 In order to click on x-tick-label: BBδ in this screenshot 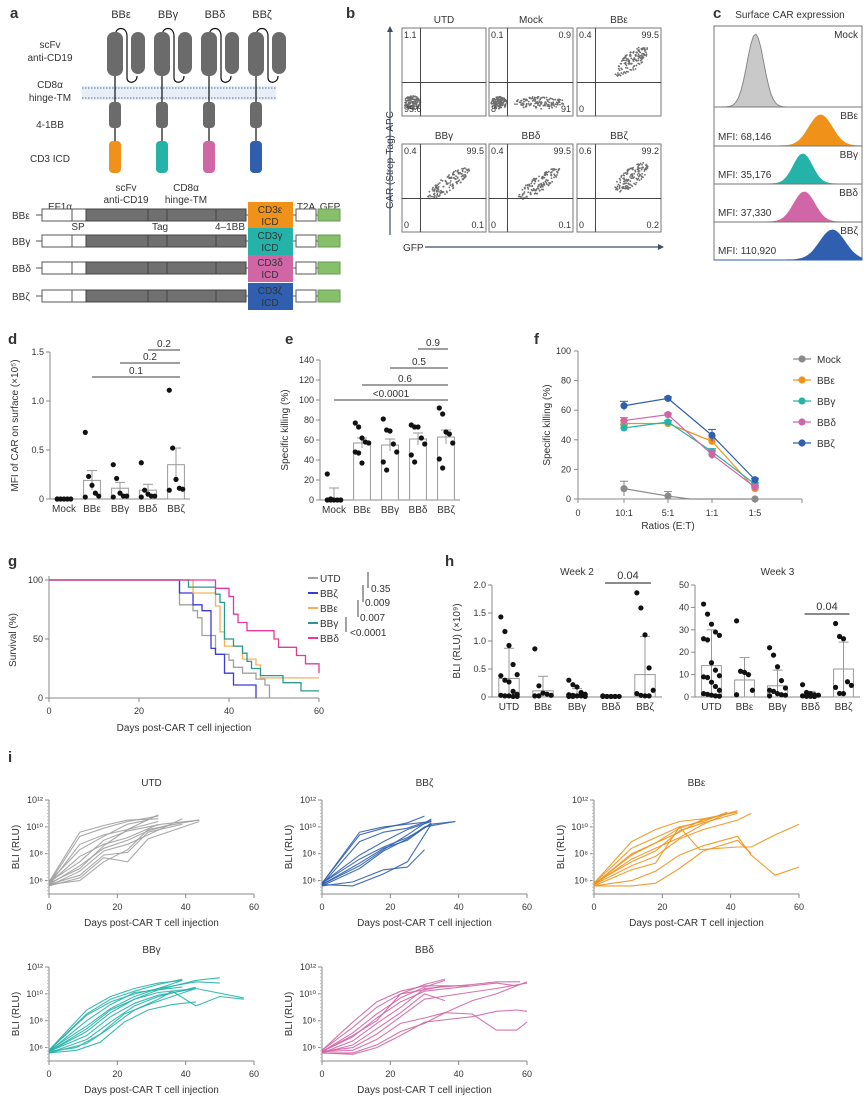, I will do `click(418, 510)`.